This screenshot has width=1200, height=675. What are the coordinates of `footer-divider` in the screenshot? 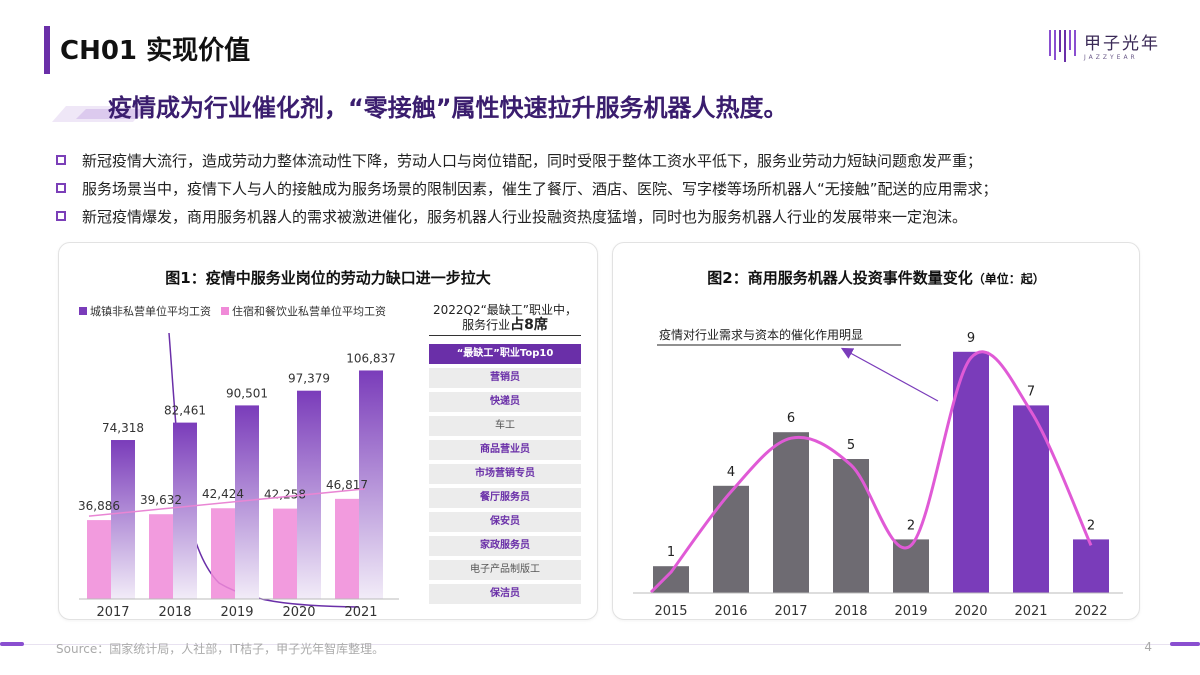 It's located at (600, 644).